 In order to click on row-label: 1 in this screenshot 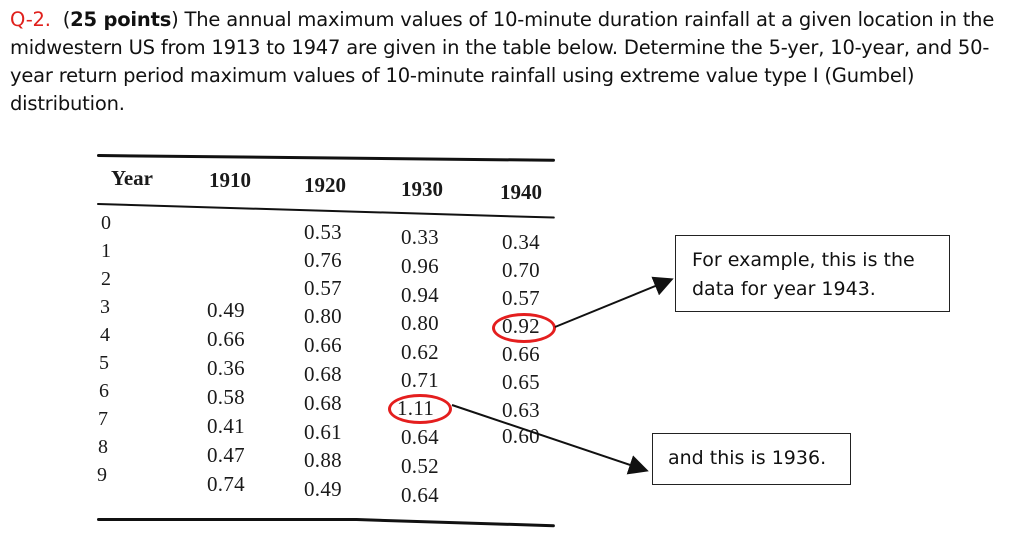, I will do `click(106, 251)`.